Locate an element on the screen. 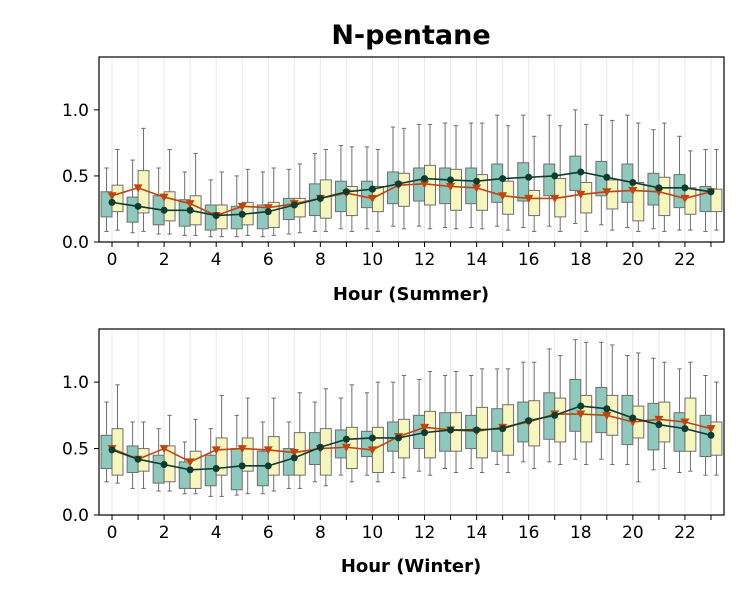 The image size is (750, 600). summer-x-tick-label: 12 is located at coordinates (425, 260).